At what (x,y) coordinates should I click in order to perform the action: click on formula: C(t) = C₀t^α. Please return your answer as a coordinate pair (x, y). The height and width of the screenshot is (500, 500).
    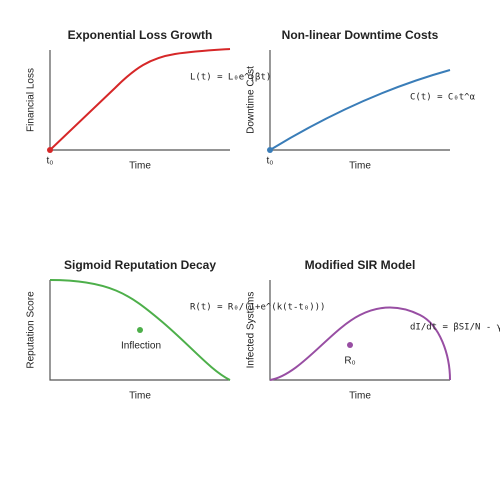
    Looking at the image, I should click on (443, 98).